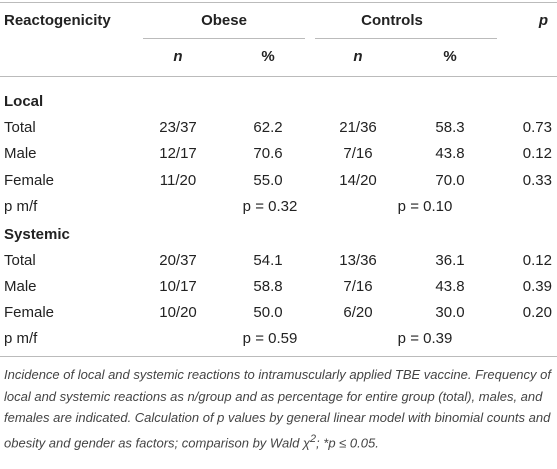  I want to click on cell: 6/20, so click(358, 313).